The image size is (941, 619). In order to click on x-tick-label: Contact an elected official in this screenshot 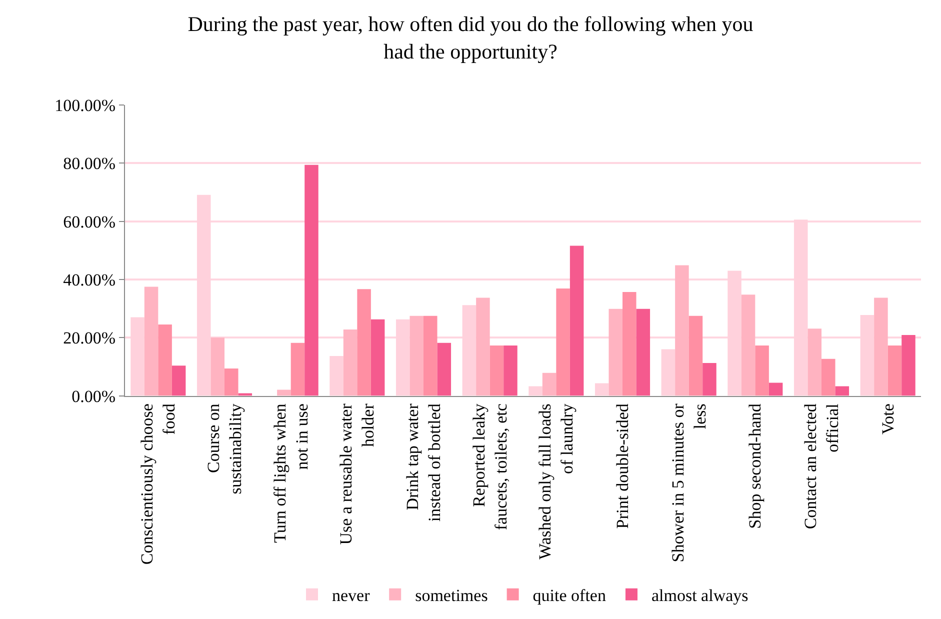, I will do `click(821, 466)`.